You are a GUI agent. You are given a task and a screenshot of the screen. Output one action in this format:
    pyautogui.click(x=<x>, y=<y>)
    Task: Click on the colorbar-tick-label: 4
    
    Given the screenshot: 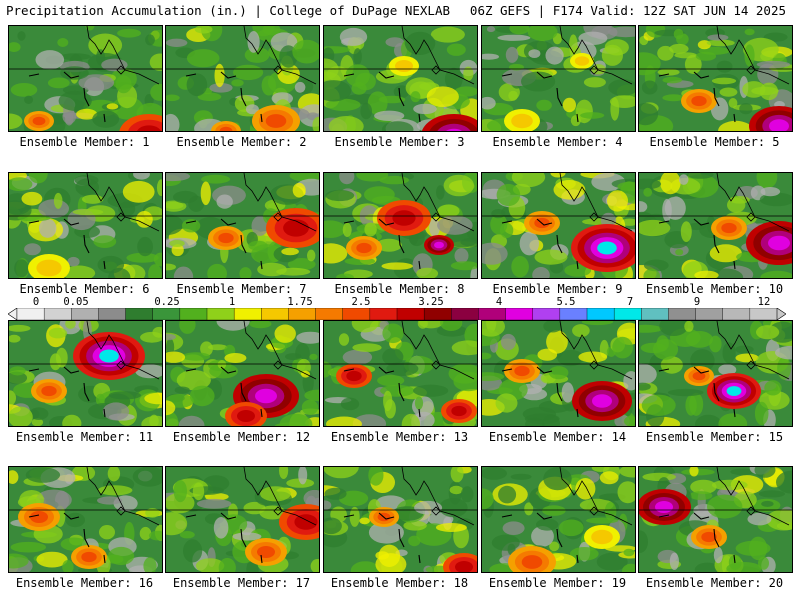 What is the action you would take?
    pyautogui.click(x=499, y=302)
    